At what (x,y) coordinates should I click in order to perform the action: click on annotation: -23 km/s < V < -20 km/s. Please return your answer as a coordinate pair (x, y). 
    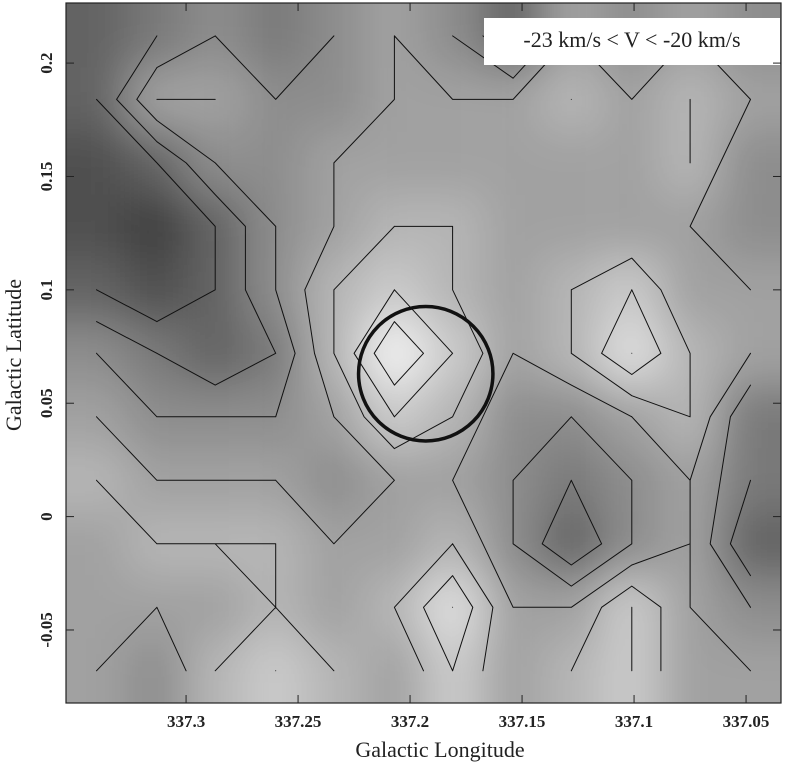
    Looking at the image, I should click on (631, 39).